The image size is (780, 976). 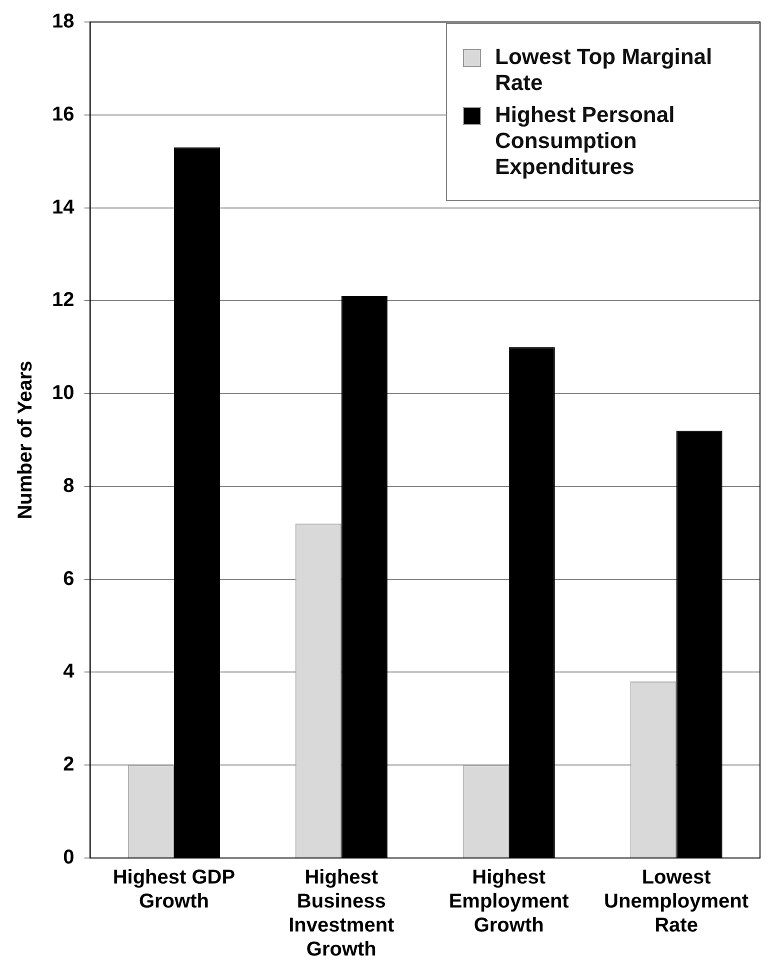 I want to click on y-axis-title: Number of Years, so click(x=25, y=440).